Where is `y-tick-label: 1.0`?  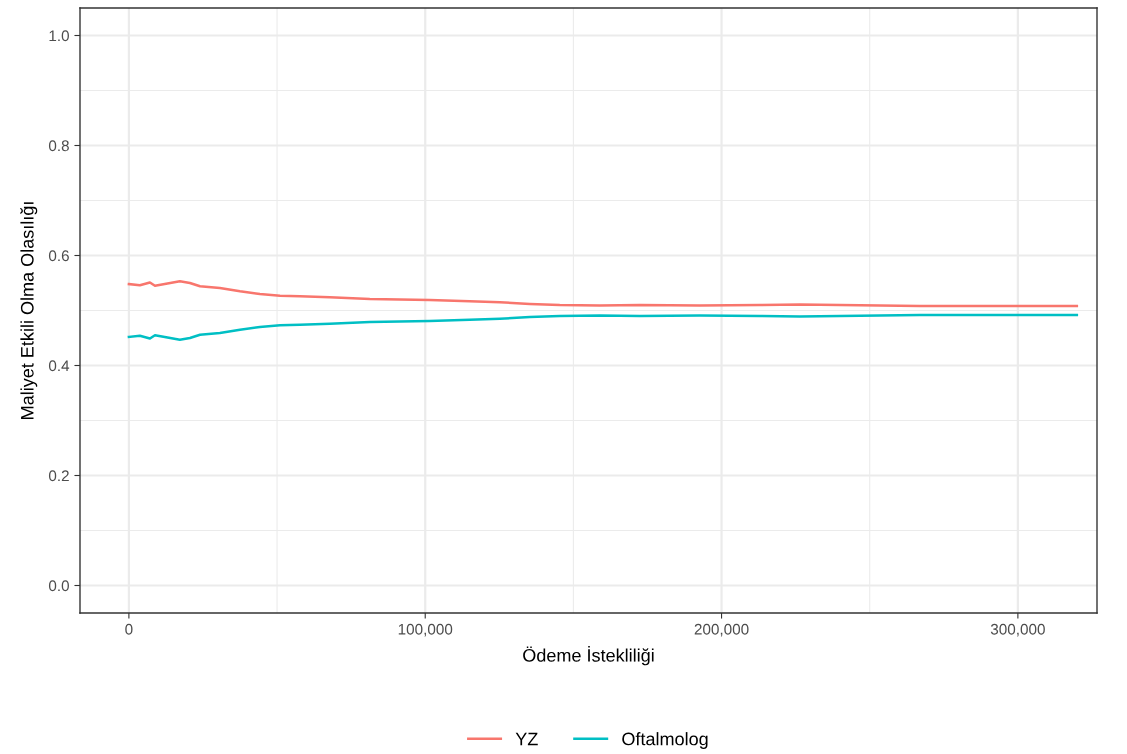
y-tick-label: 1.0 is located at coordinates (59, 36).